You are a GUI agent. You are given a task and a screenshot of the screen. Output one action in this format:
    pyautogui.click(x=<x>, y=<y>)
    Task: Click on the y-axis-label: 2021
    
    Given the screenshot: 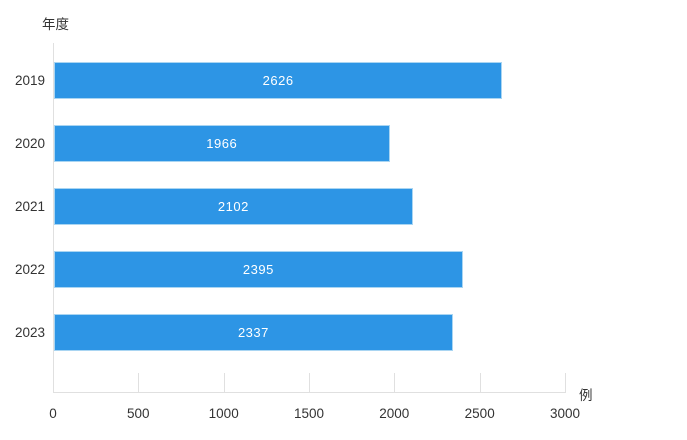 What is the action you would take?
    pyautogui.click(x=29, y=206)
    